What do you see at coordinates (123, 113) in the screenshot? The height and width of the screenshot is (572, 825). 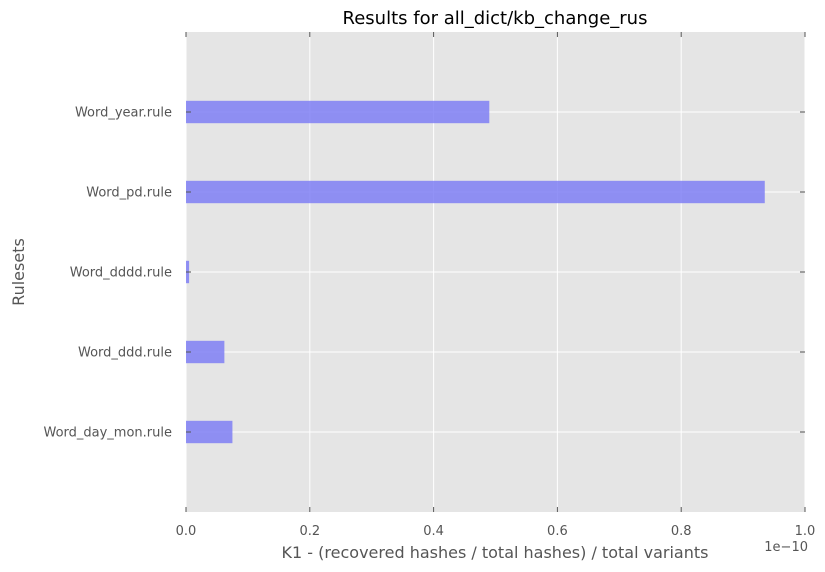 I see `y-tick-label: Word_year.rule` at bounding box center [123, 113].